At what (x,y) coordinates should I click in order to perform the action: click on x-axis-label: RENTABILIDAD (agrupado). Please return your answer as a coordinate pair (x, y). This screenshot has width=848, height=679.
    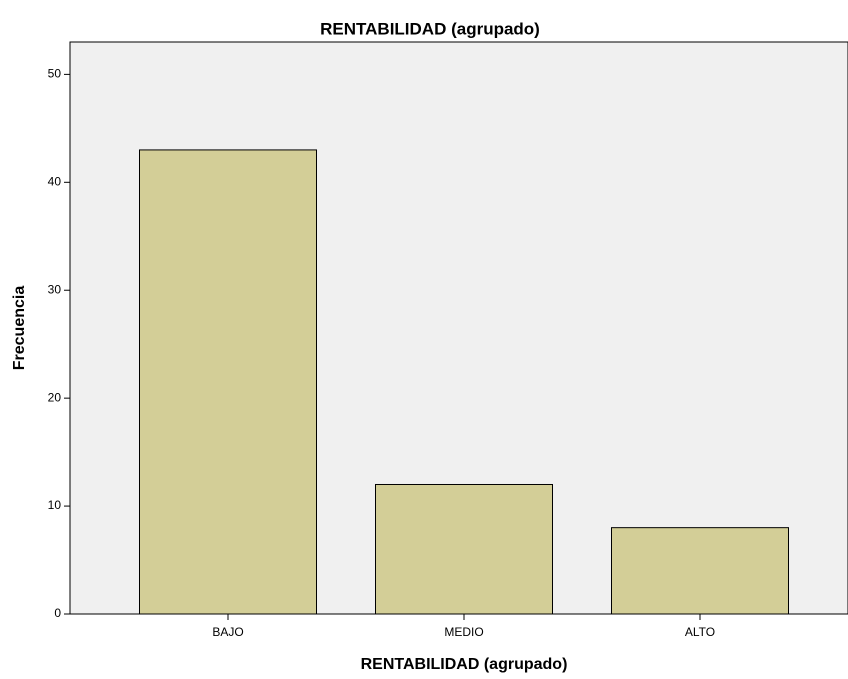
    Looking at the image, I should click on (464, 664).